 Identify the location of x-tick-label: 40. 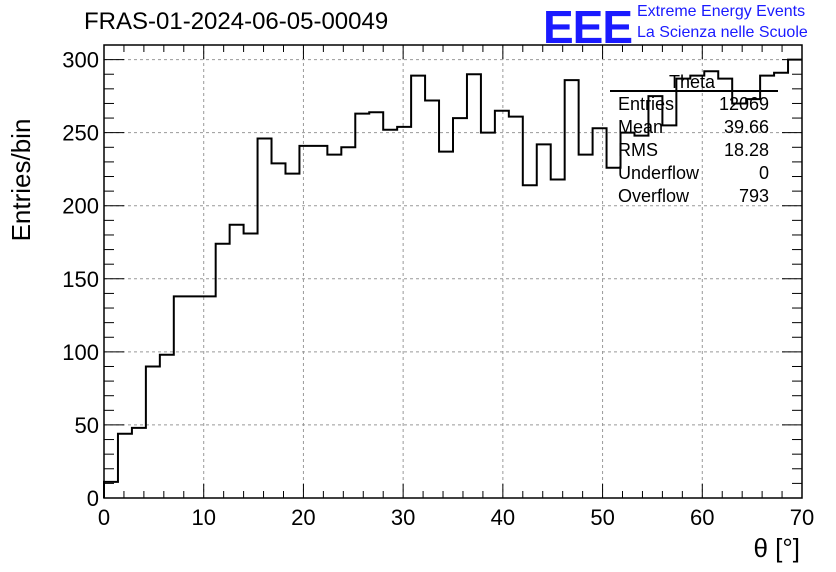
(503, 517).